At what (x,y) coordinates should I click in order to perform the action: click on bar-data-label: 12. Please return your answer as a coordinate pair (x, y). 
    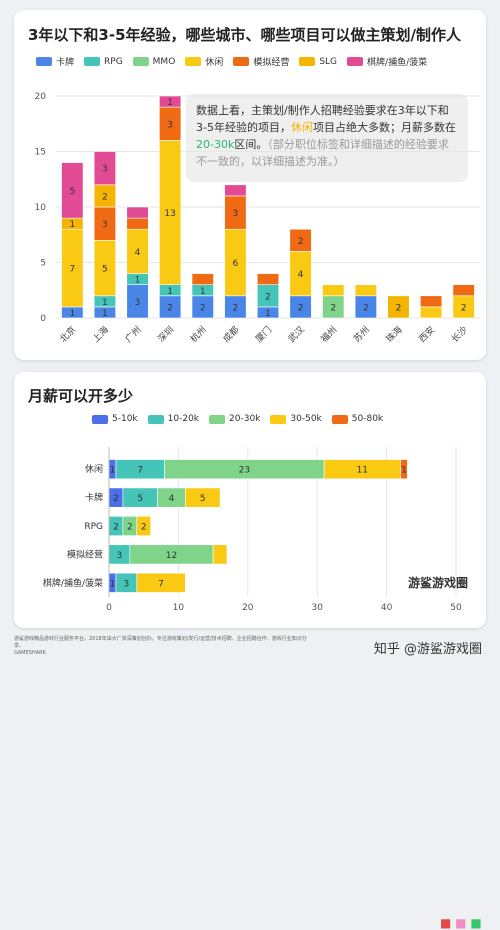
    Looking at the image, I should click on (171, 556).